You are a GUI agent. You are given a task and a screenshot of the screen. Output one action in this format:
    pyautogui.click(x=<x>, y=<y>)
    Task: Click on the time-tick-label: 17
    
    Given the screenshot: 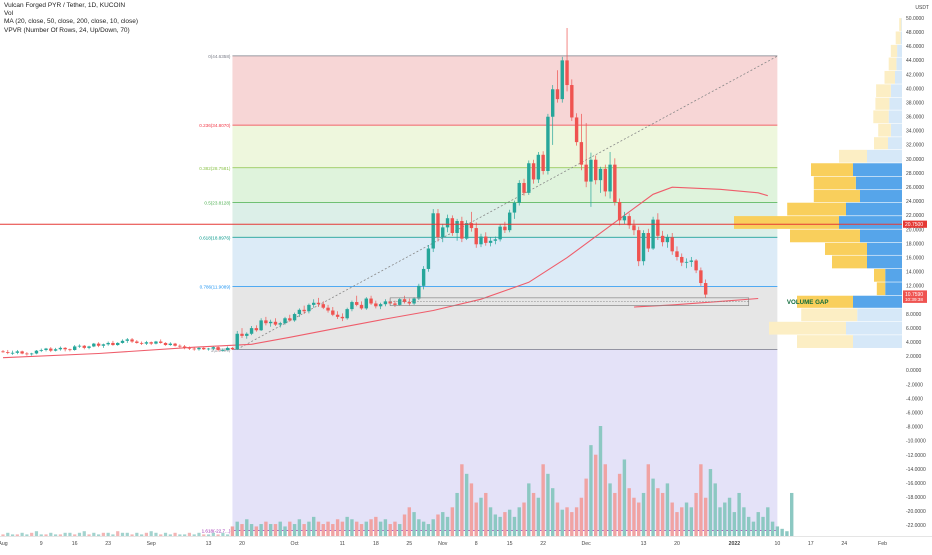 What is the action you would take?
    pyautogui.click(x=811, y=544)
    